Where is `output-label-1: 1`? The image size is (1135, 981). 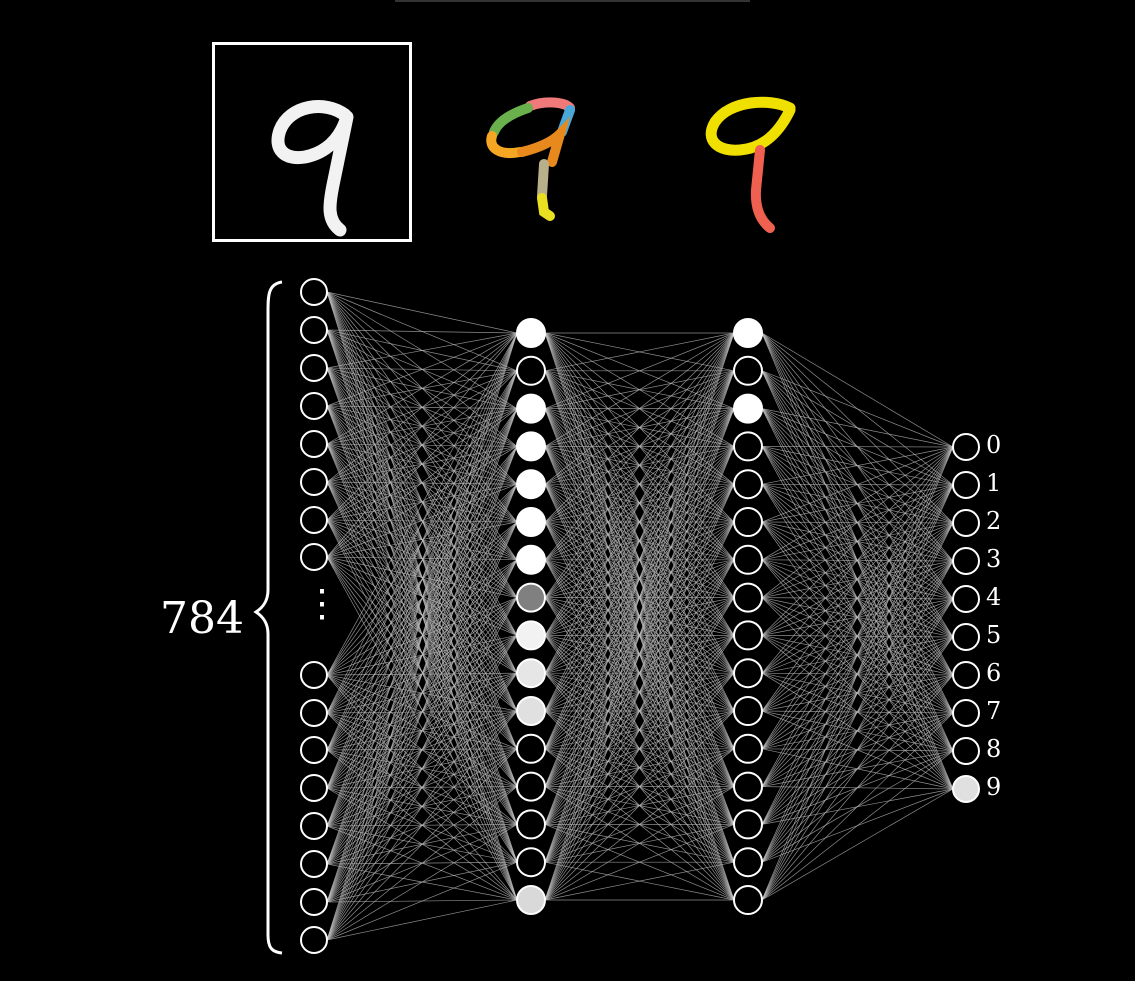
output-label-1: 1 is located at coordinates (994, 483).